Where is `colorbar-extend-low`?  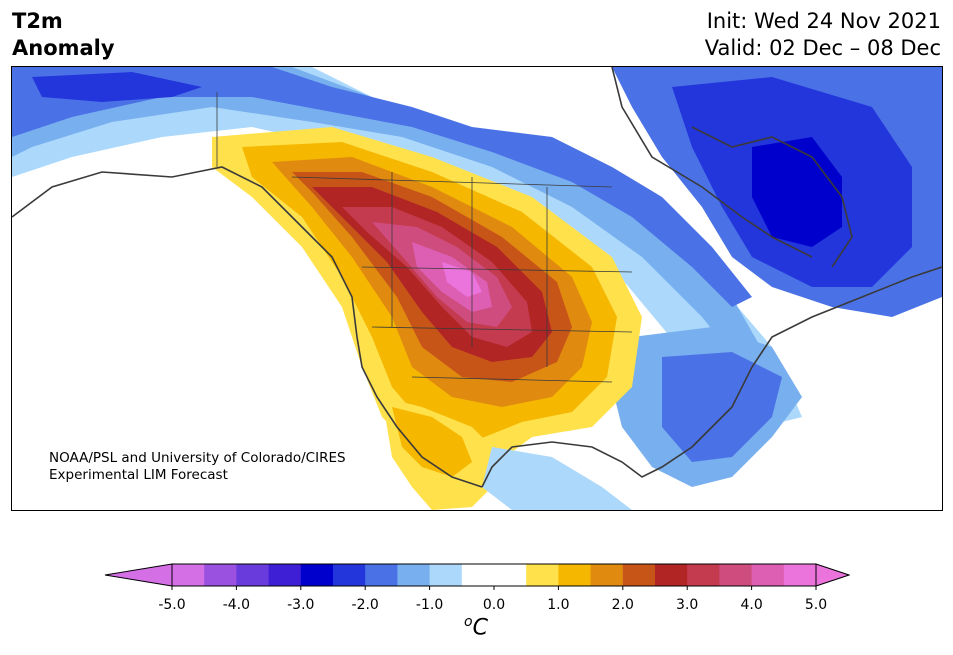
colorbar-extend-low is located at coordinates (138, 575).